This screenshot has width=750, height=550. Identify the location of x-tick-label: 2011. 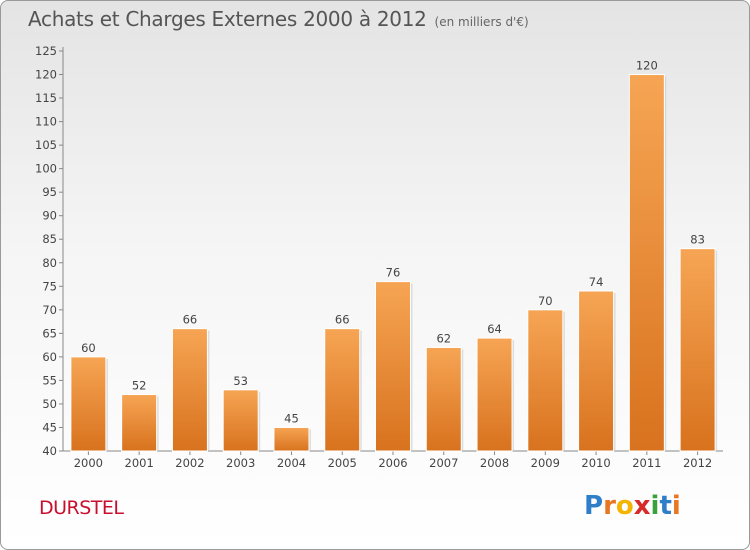
(646, 463).